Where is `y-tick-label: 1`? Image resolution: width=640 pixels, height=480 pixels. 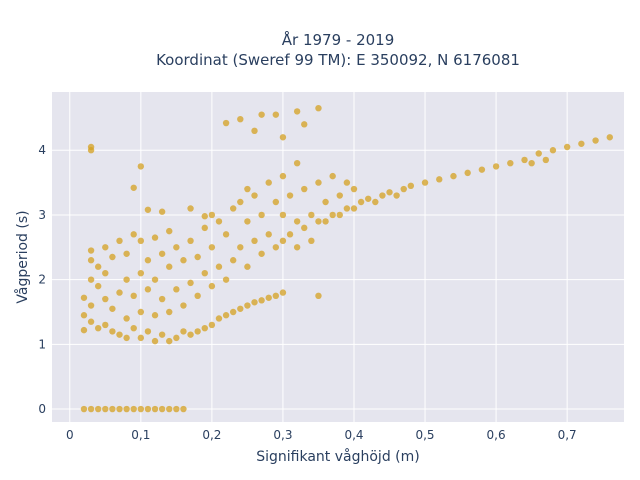
y-tick-label: 1 is located at coordinates (42, 344).